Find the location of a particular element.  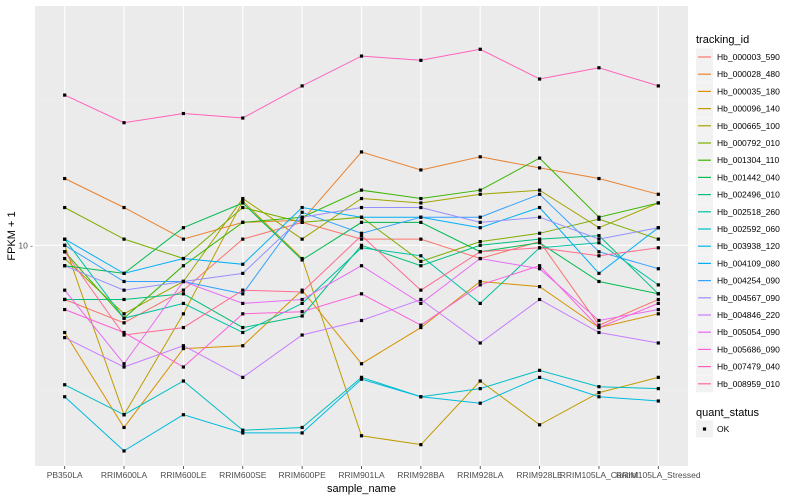

data-point-Hb_004846_220-RRIM600LE is located at coordinates (183, 346).